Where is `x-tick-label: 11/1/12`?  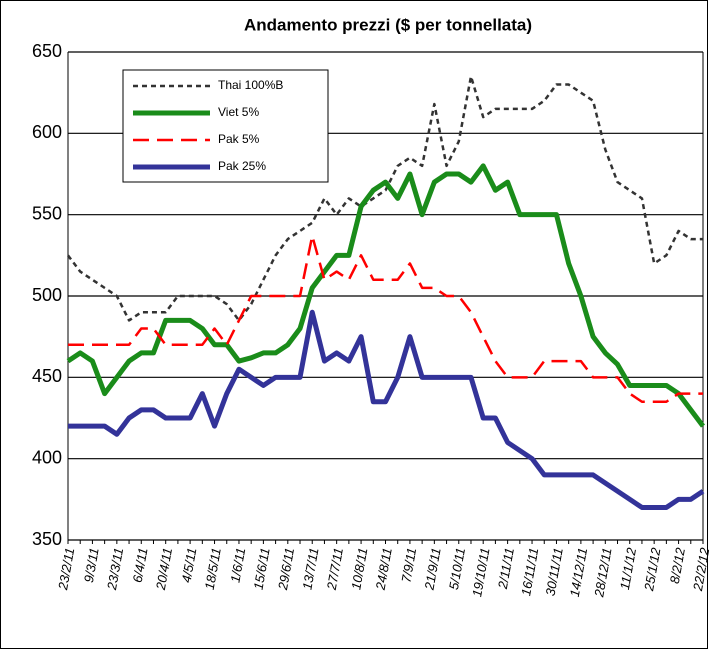
x-tick-label: 11/1/12 is located at coordinates (628, 568).